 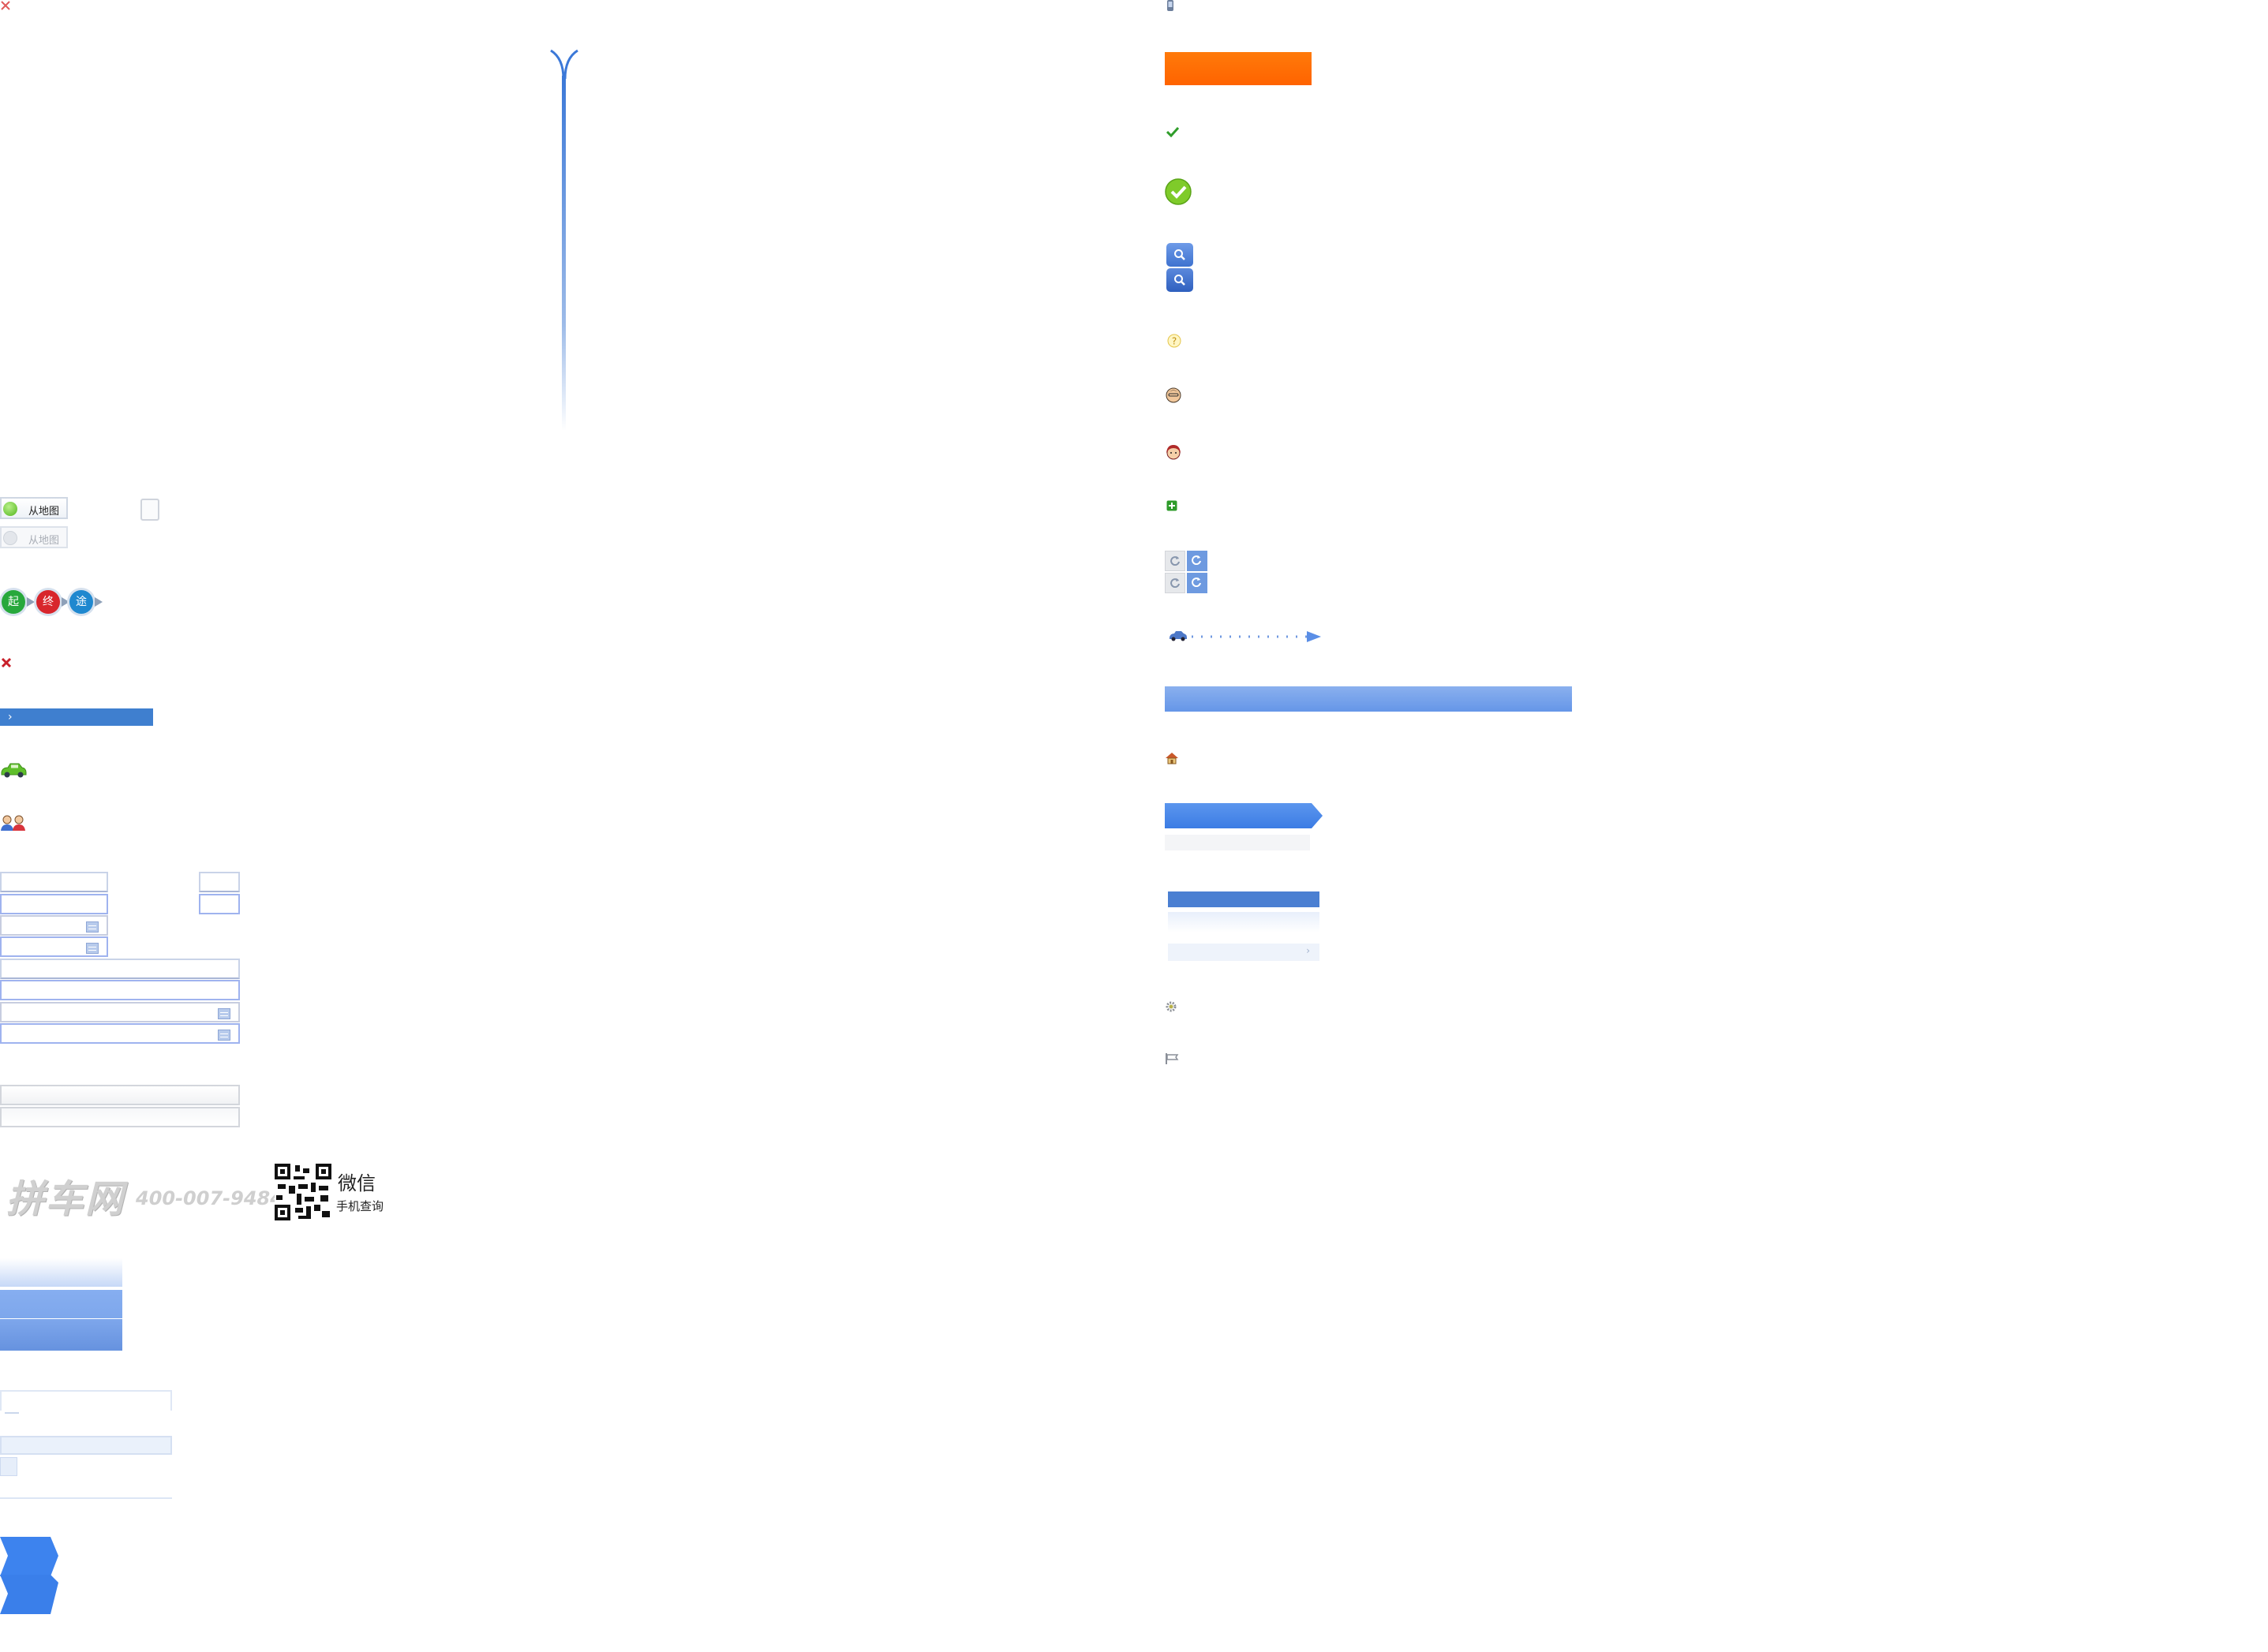 What do you see at coordinates (1368, 699) in the screenshot?
I see `header-bar-bg` at bounding box center [1368, 699].